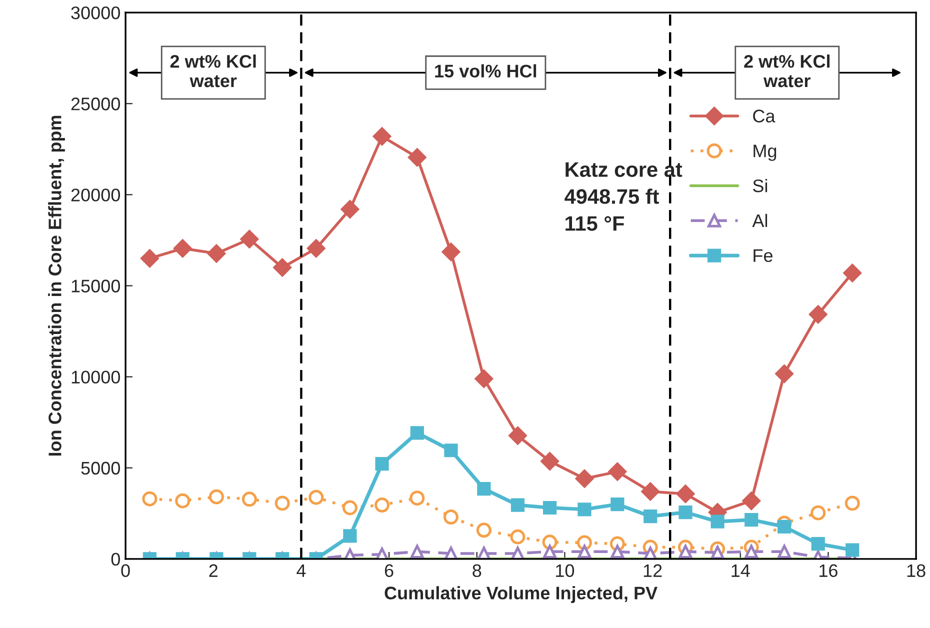  I want to click on annotation: 15 vol% HCl, so click(485, 71).